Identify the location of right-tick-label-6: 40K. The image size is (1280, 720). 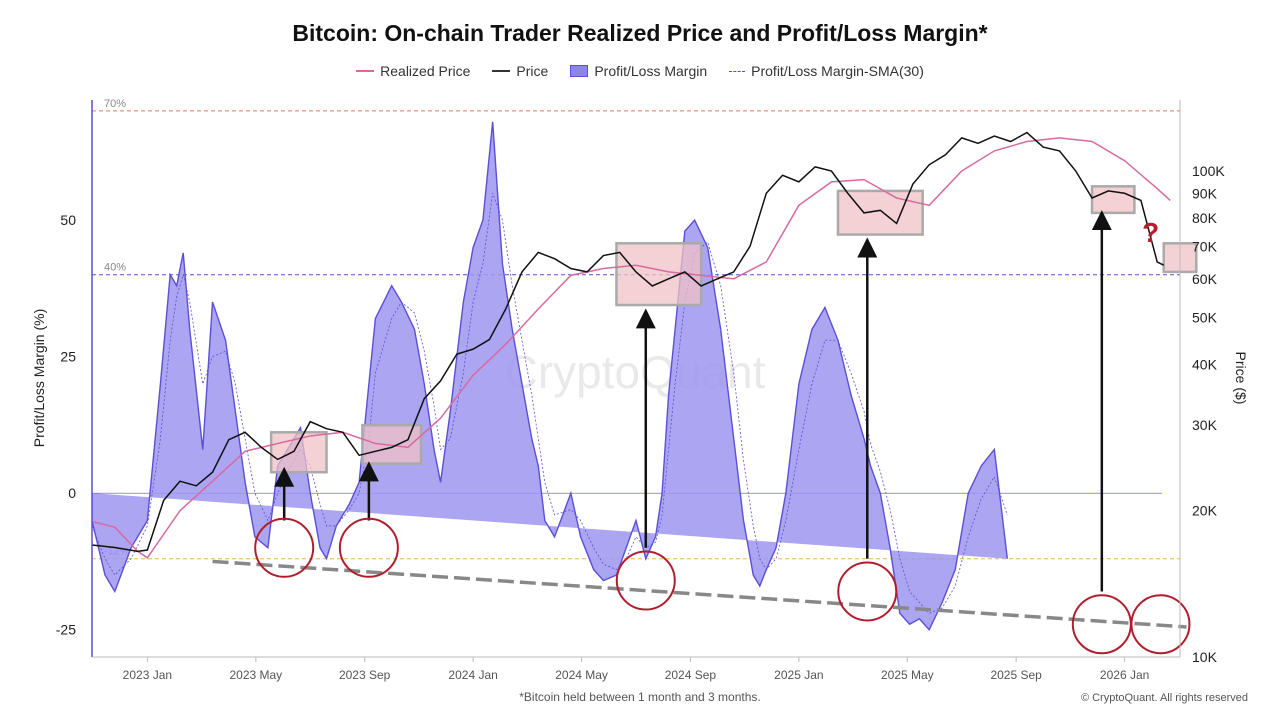
(1205, 364).